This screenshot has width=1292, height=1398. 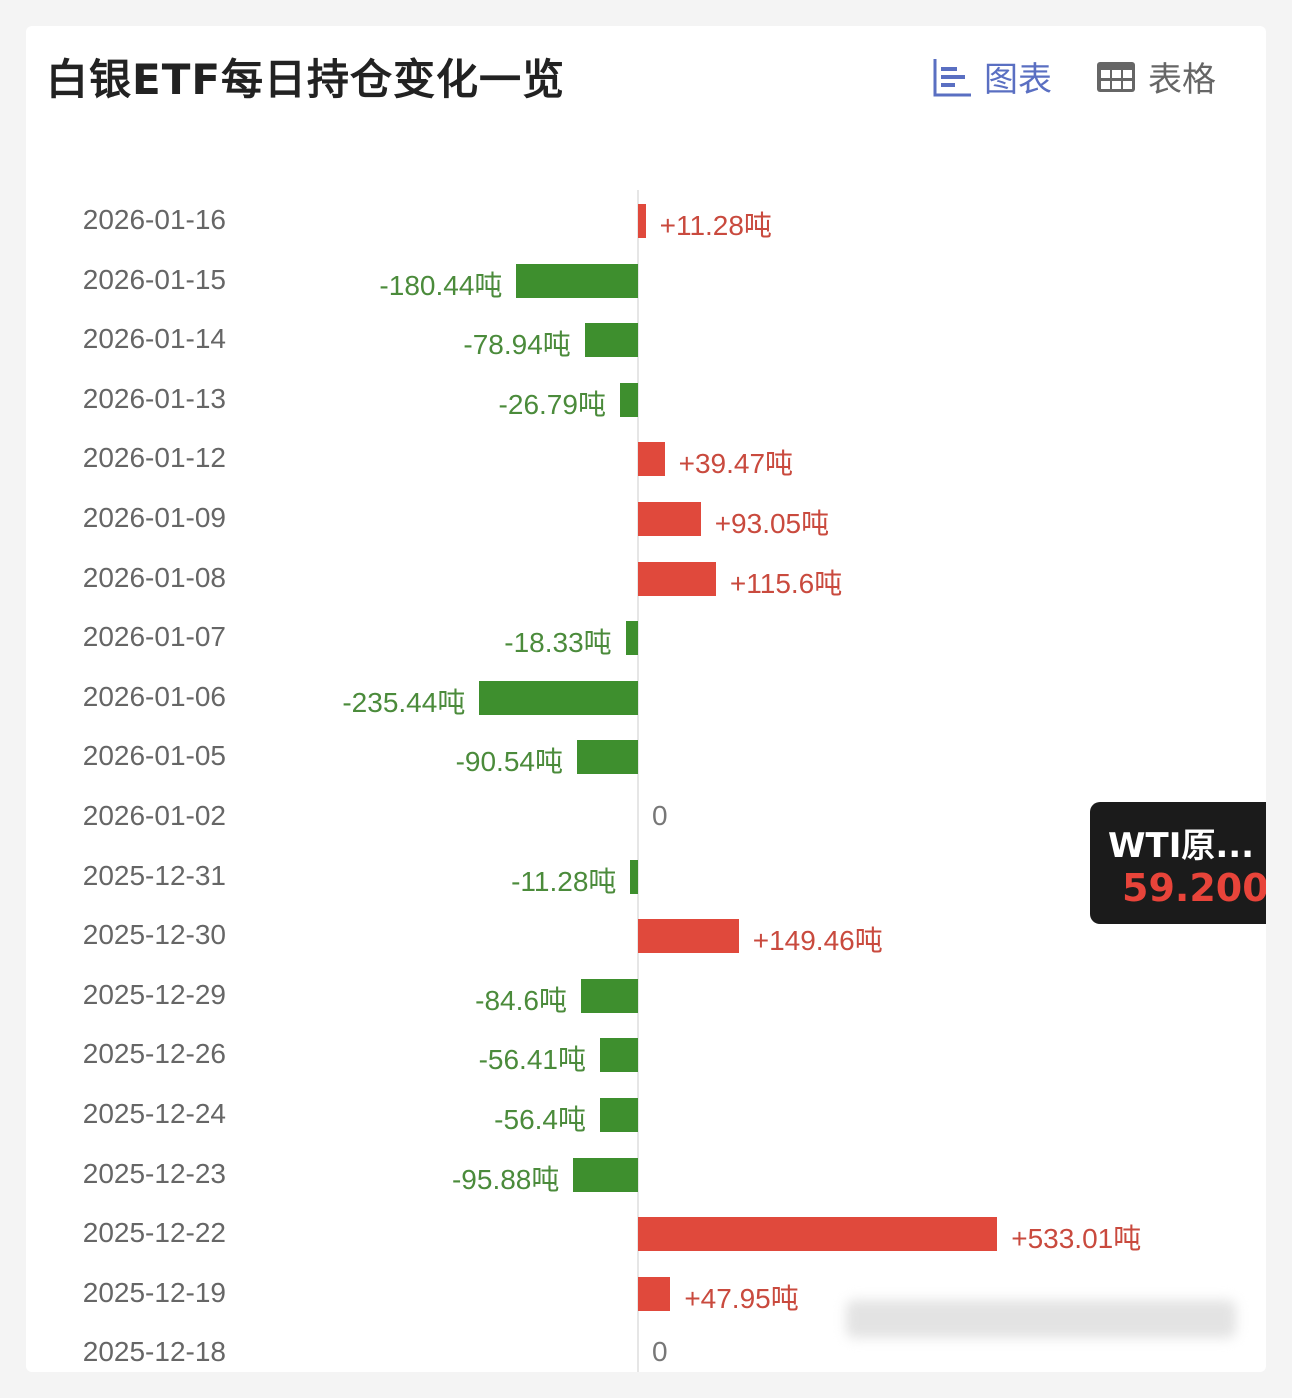 I want to click on data-label: -180.44吨, so click(x=441, y=285).